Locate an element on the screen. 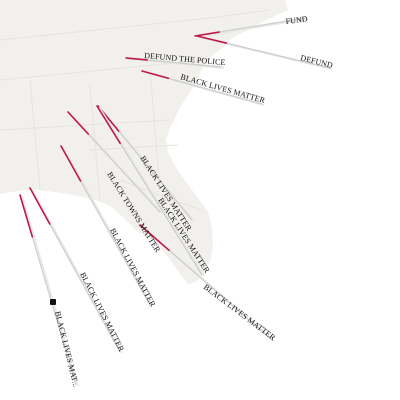  black-marker is located at coordinates (53, 302).